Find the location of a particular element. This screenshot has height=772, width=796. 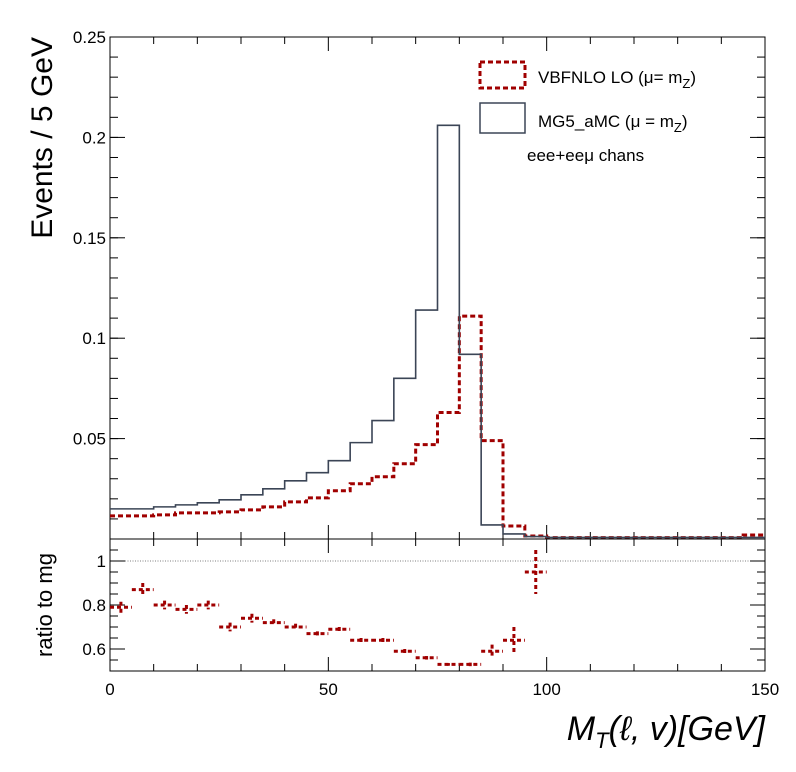

legend-swatch-vbfnlo is located at coordinates (502, 75).